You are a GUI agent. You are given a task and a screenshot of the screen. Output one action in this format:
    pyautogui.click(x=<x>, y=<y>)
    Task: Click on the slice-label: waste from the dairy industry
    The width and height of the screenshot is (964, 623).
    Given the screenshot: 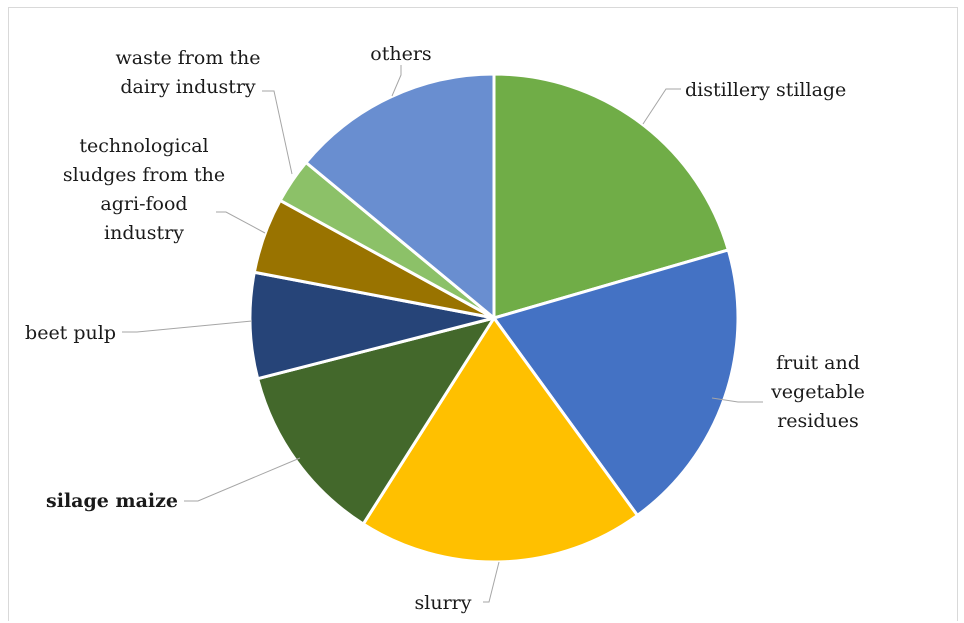 What is the action you would take?
    pyautogui.click(x=188, y=72)
    